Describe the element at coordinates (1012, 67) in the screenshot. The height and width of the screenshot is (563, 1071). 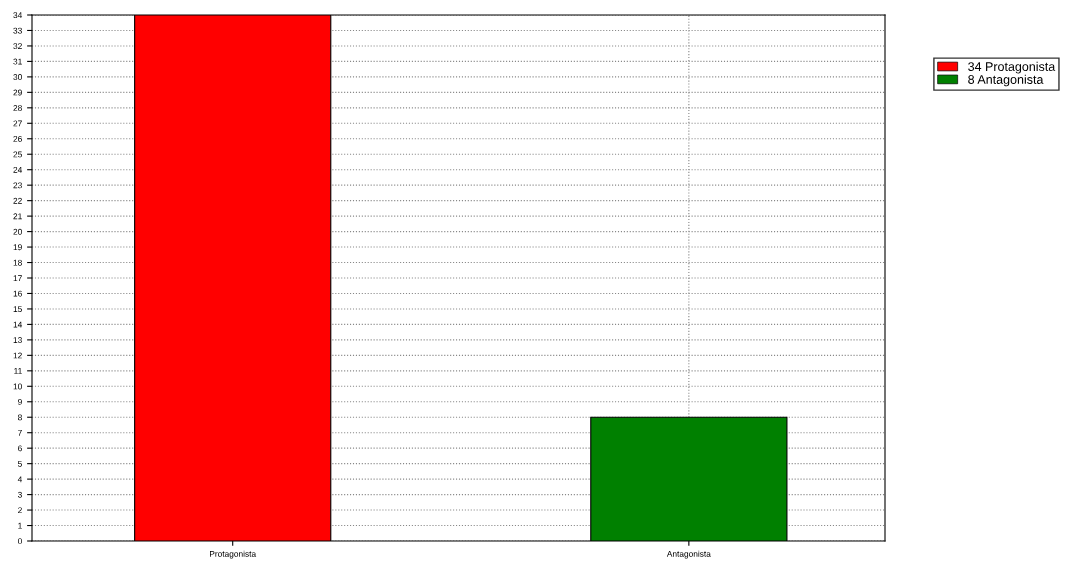
I see `legend-label: 34 Protagonista` at that location.